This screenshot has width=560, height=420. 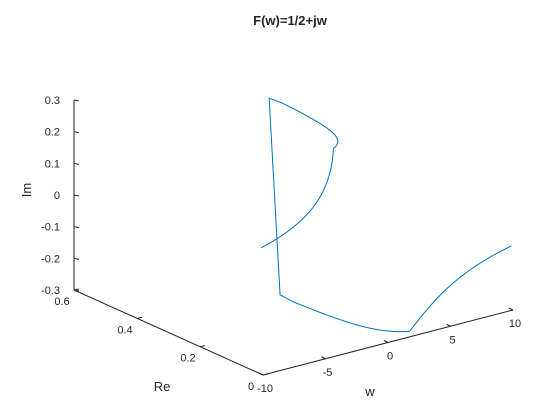 I want to click on x-tick-label: -10, so click(x=265, y=389).